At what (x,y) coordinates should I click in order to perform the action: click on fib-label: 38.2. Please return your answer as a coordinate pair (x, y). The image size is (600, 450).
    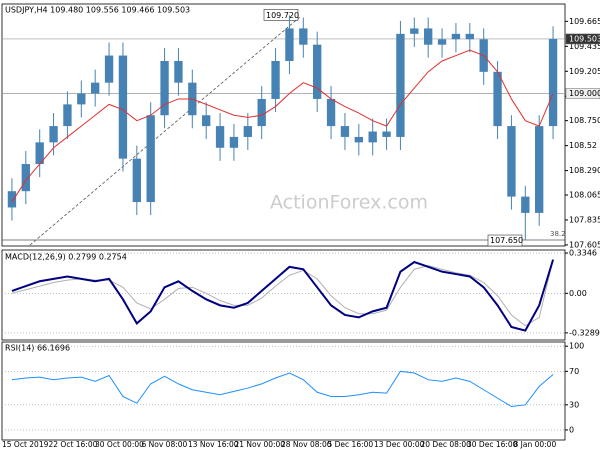
    Looking at the image, I should click on (558, 234).